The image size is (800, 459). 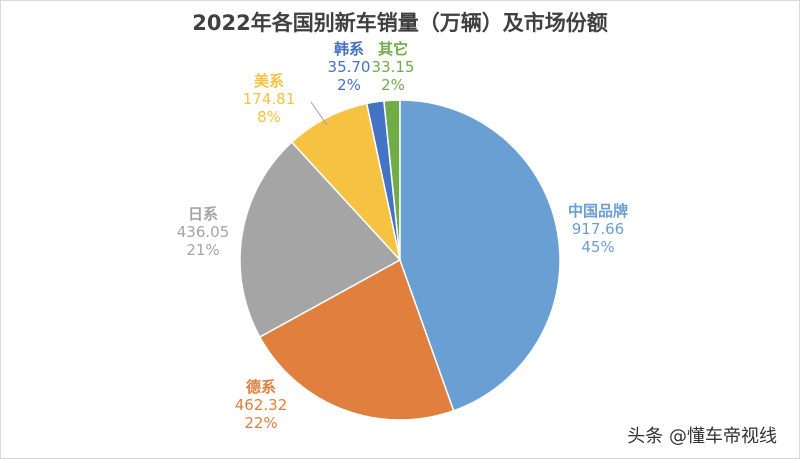 What do you see at coordinates (702, 436) in the screenshot?
I see `watermark: 头条 @懂车帝视线` at bounding box center [702, 436].